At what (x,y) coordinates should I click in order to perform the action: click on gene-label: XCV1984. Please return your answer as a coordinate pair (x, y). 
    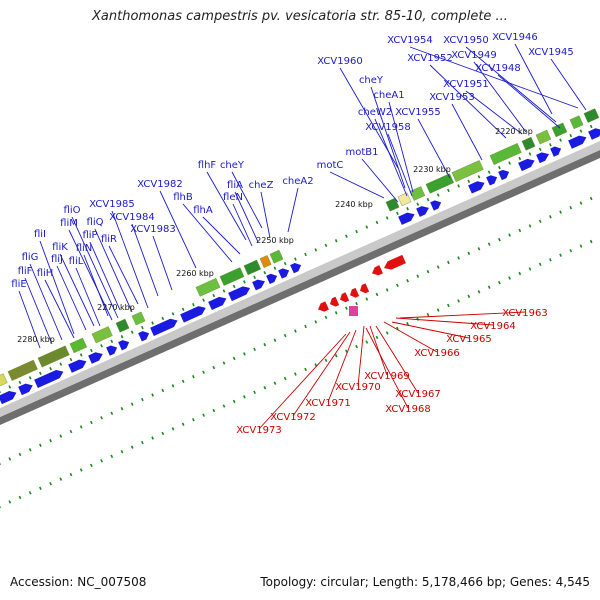
    Looking at the image, I should click on (131, 217).